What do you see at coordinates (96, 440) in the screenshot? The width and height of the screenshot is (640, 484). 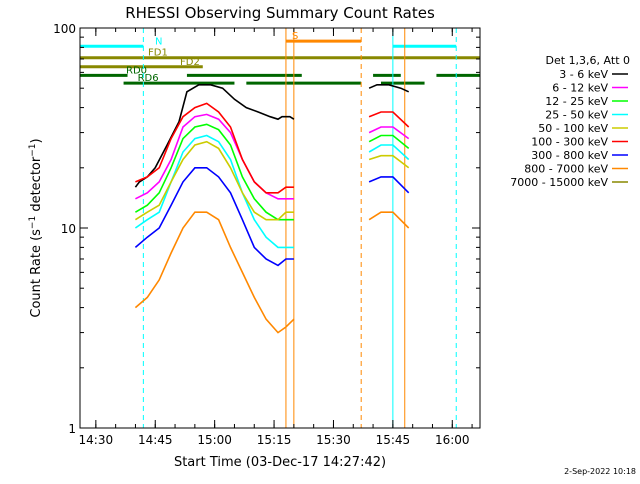 I see `x-tick-label-0: 14:30` at bounding box center [96, 440].